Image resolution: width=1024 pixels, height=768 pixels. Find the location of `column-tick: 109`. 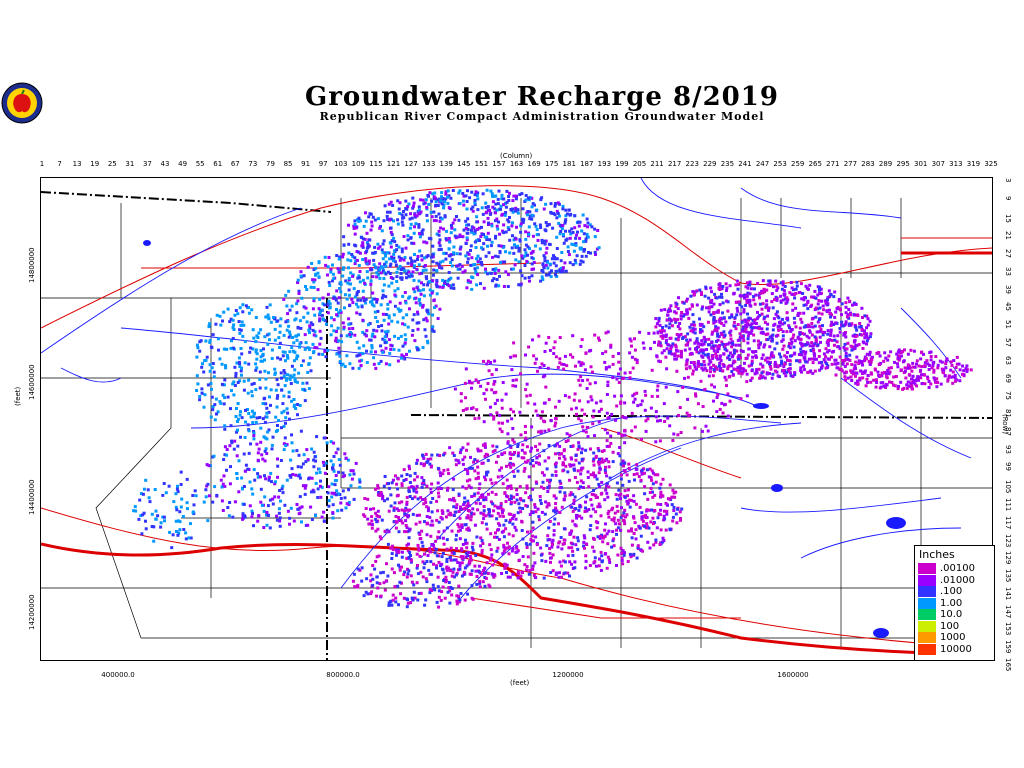

column-tick: 109 is located at coordinates (358, 164).